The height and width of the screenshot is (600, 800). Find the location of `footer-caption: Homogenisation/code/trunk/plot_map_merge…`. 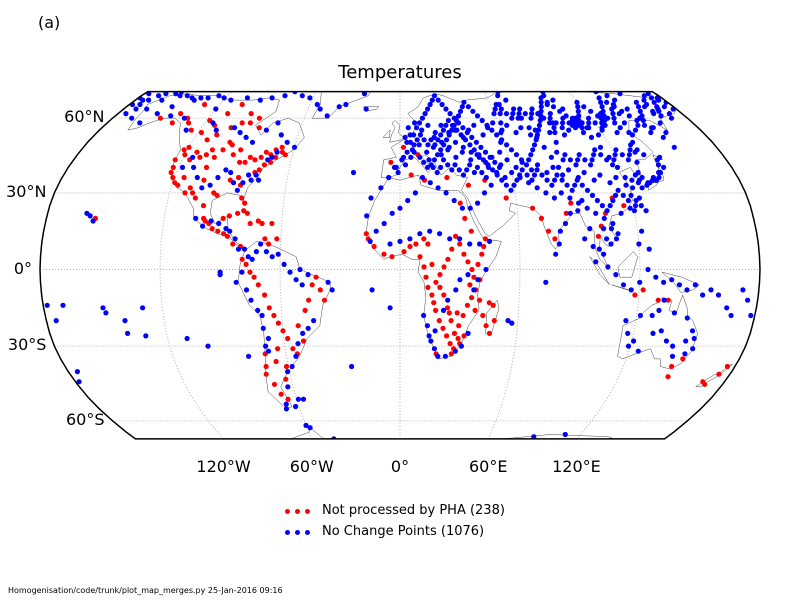

footer-caption: Homogenisation/code/trunk/plot_map_merge… is located at coordinates (145, 590).